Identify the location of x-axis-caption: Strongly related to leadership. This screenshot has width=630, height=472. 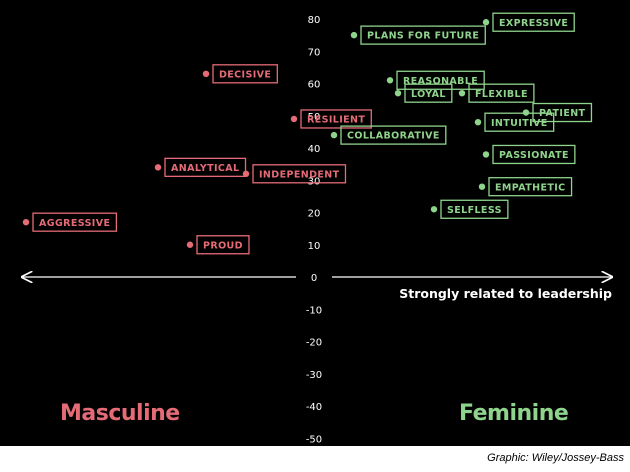
(505, 293).